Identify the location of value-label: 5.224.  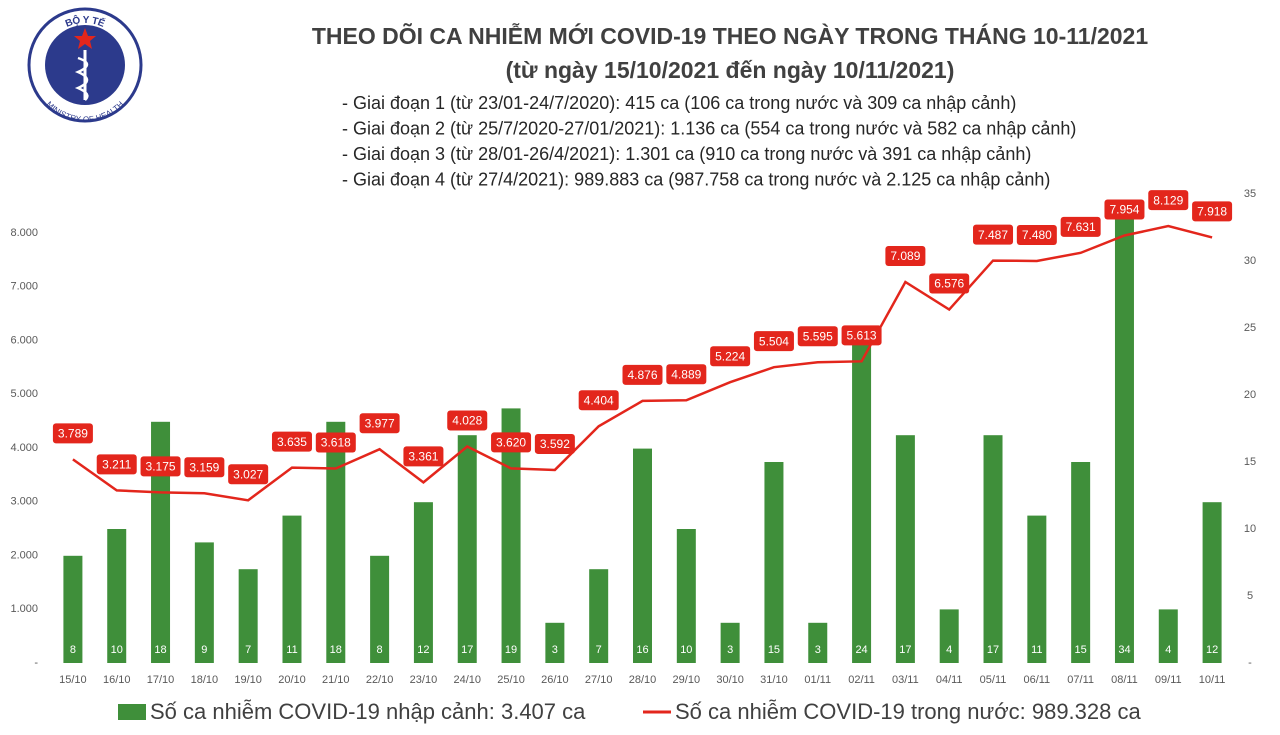
(730, 356).